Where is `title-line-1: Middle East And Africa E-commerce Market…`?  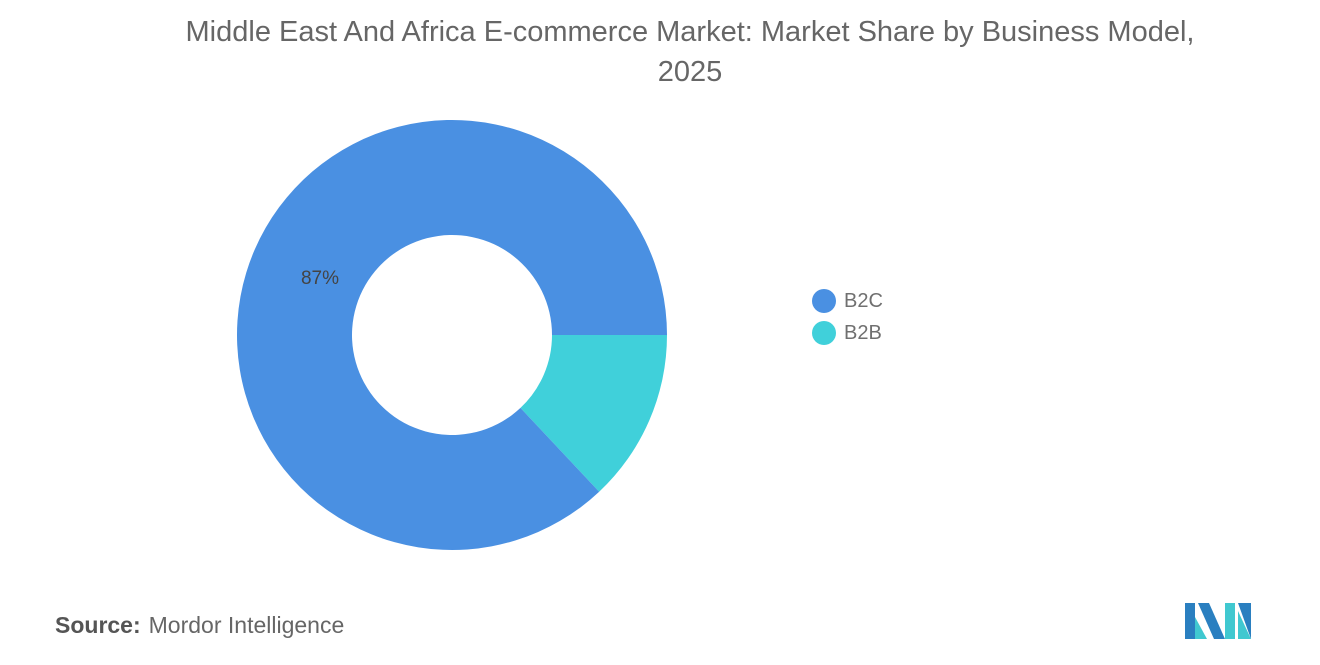 title-line-1: Middle East And Africa E-commerce Market… is located at coordinates (690, 32).